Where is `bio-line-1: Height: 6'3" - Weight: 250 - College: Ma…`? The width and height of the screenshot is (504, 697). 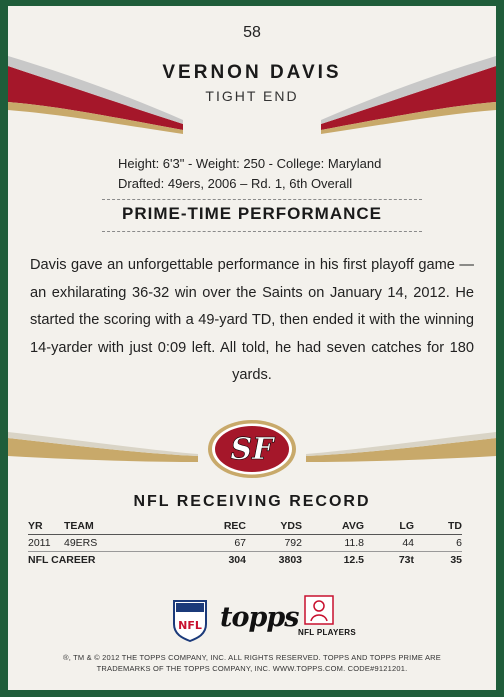
bio-line-1: Height: 6'3" - Weight: 250 - College: Ma… is located at coordinates (250, 163).